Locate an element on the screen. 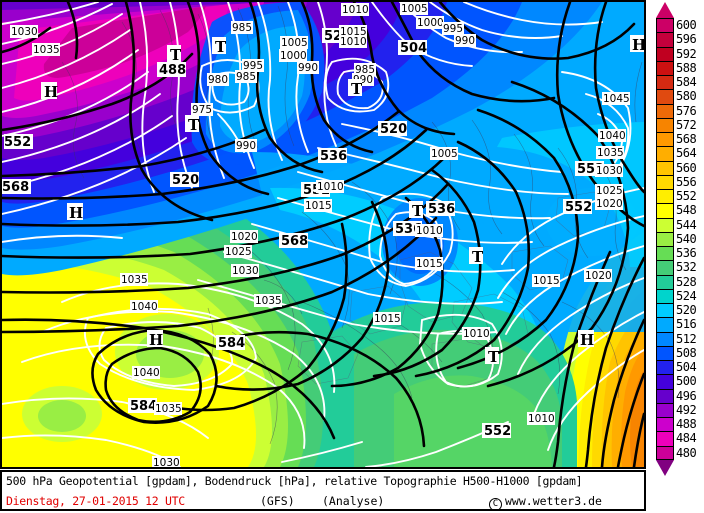  colorbar-label-580: 580 is located at coordinates (686, 96).